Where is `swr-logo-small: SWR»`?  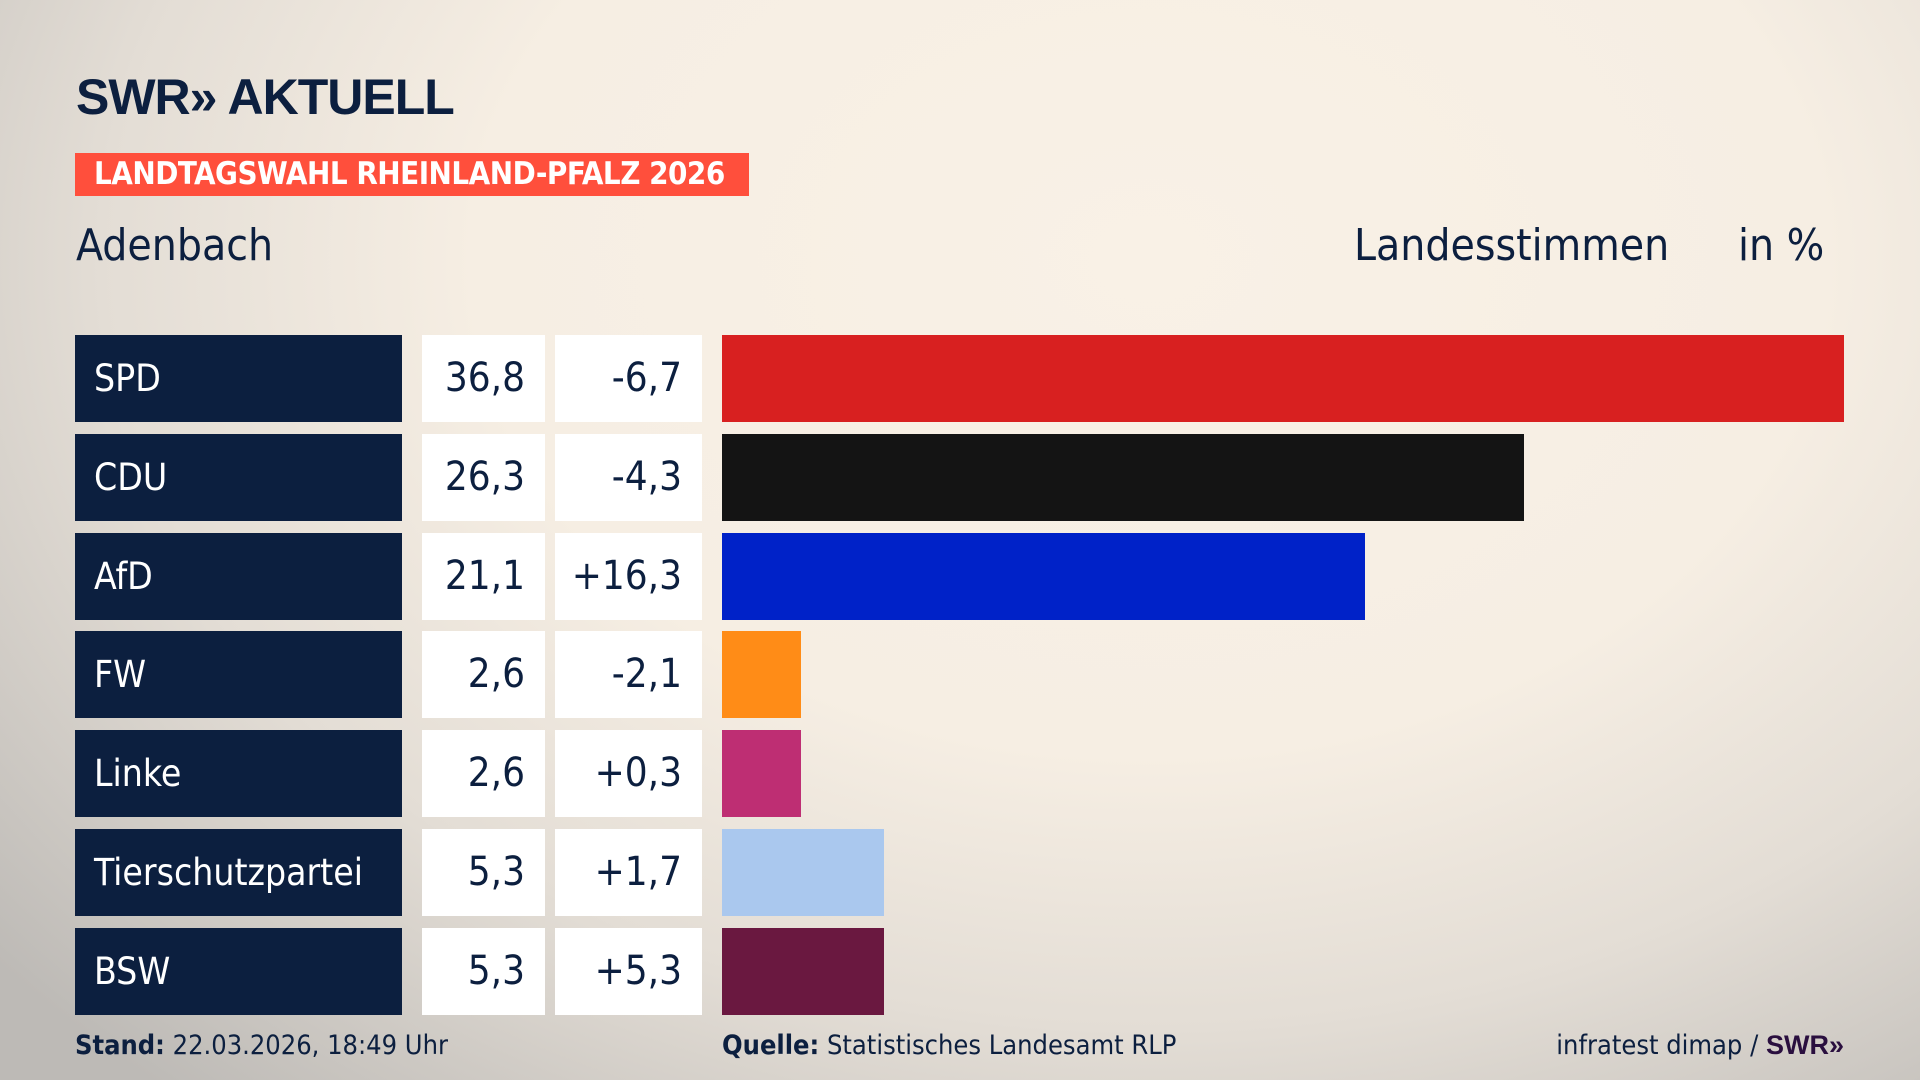 swr-logo-small: SWR» is located at coordinates (1804, 1045).